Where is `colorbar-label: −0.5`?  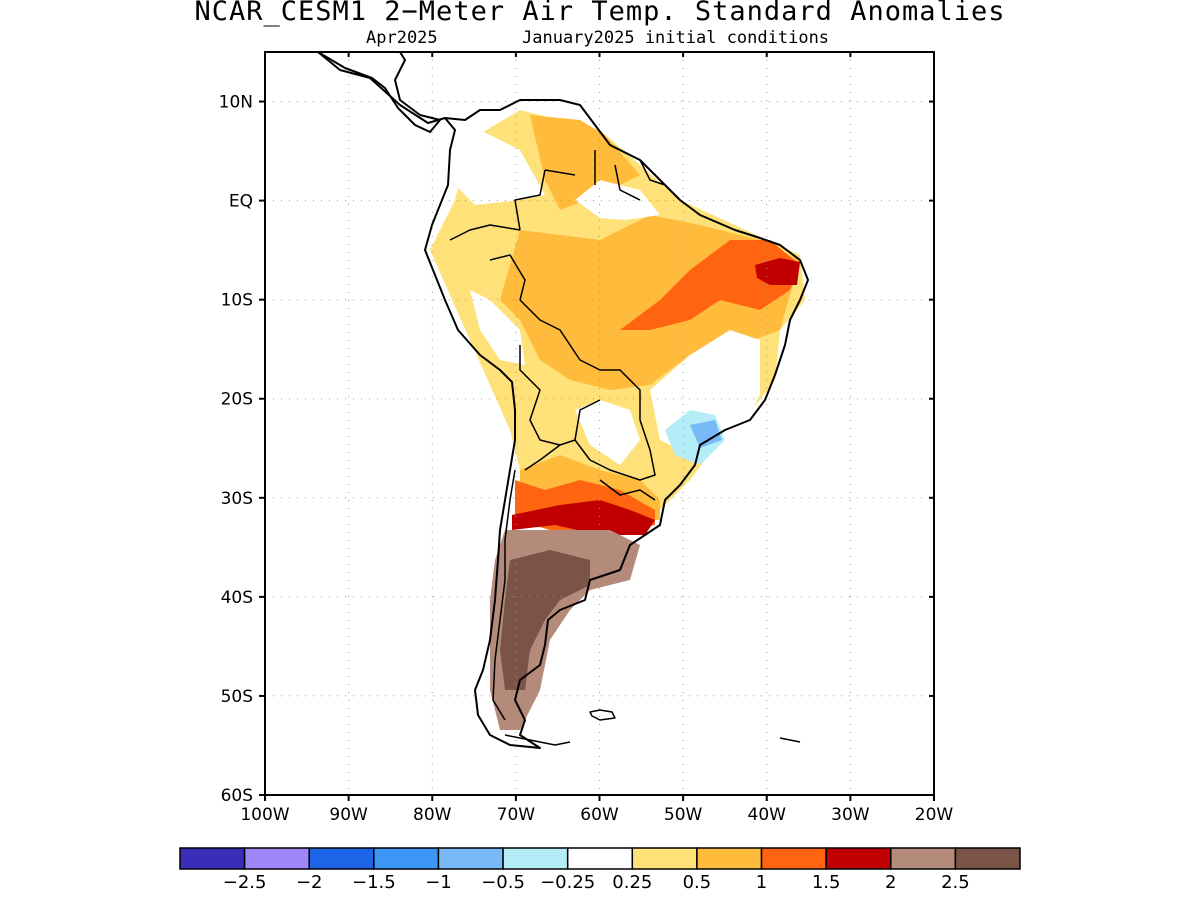
colorbar-label: −0.5 is located at coordinates (503, 882).